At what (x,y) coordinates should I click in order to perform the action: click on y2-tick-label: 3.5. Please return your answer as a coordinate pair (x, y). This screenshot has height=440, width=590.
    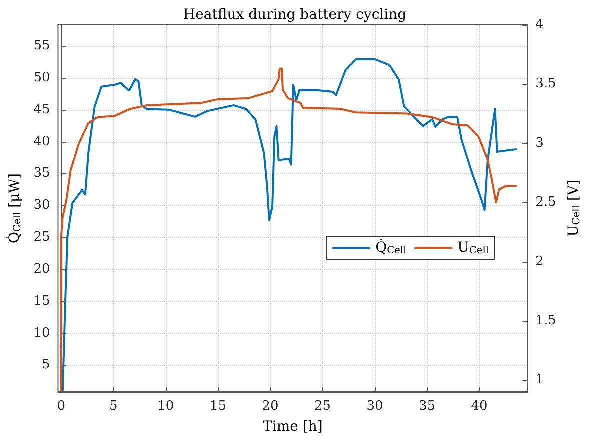
    Looking at the image, I should click on (546, 84).